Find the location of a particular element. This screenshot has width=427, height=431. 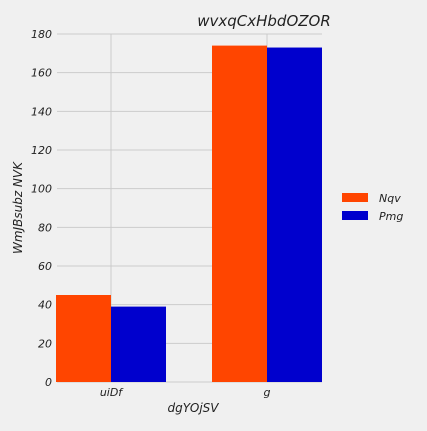

legend-label-nqv: Nqv is located at coordinates (390, 198).